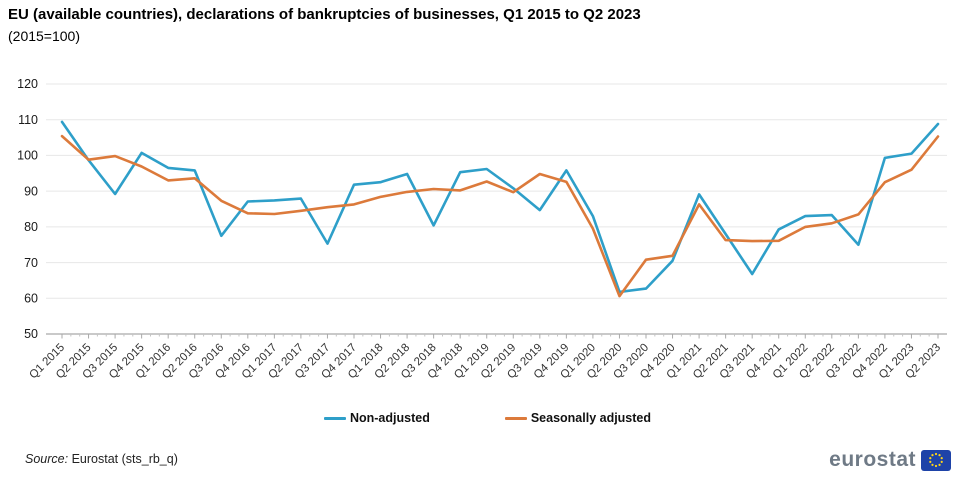 This screenshot has width=975, height=490. What do you see at coordinates (487, 418) in the screenshot?
I see `chart-legend: Non-adjusted Seasonally adjusted` at bounding box center [487, 418].